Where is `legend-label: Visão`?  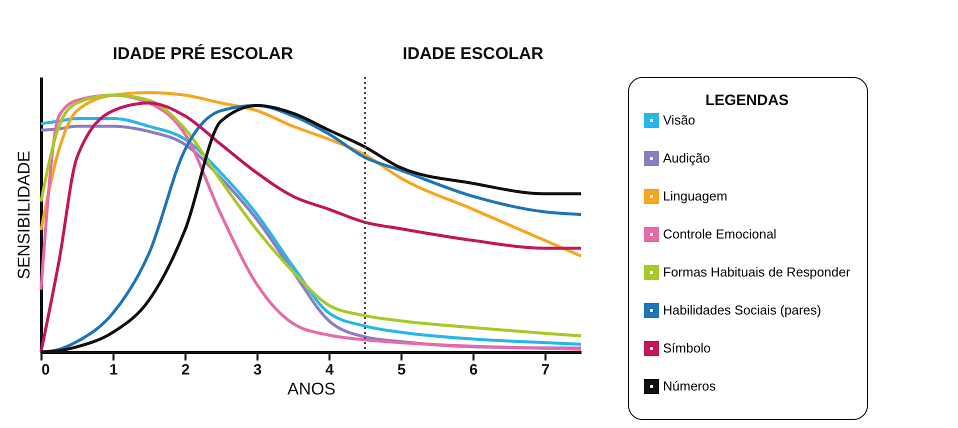 legend-label: Visão is located at coordinates (679, 120).